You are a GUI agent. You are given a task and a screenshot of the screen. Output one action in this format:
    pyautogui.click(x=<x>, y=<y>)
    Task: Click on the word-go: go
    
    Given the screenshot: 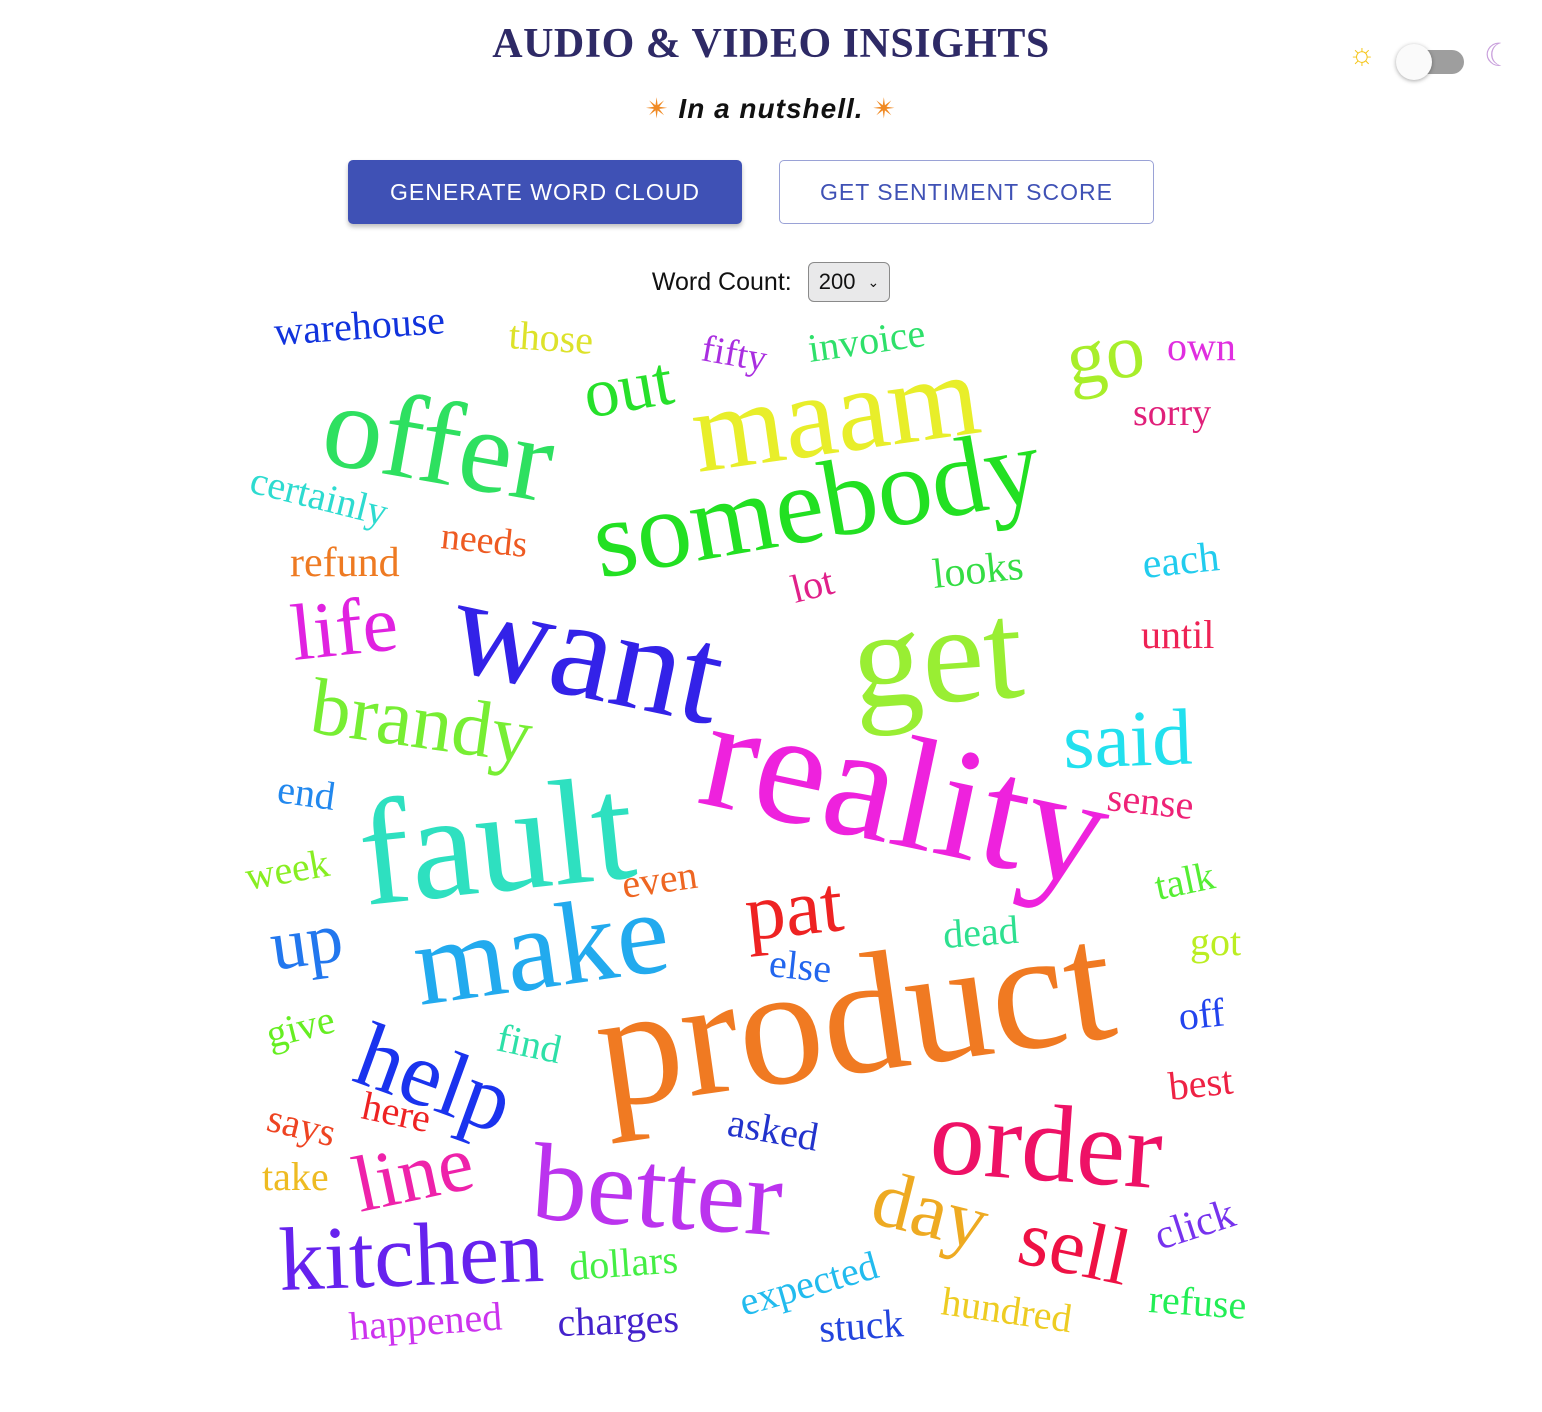 What is the action you would take?
    pyautogui.click(x=1104, y=353)
    